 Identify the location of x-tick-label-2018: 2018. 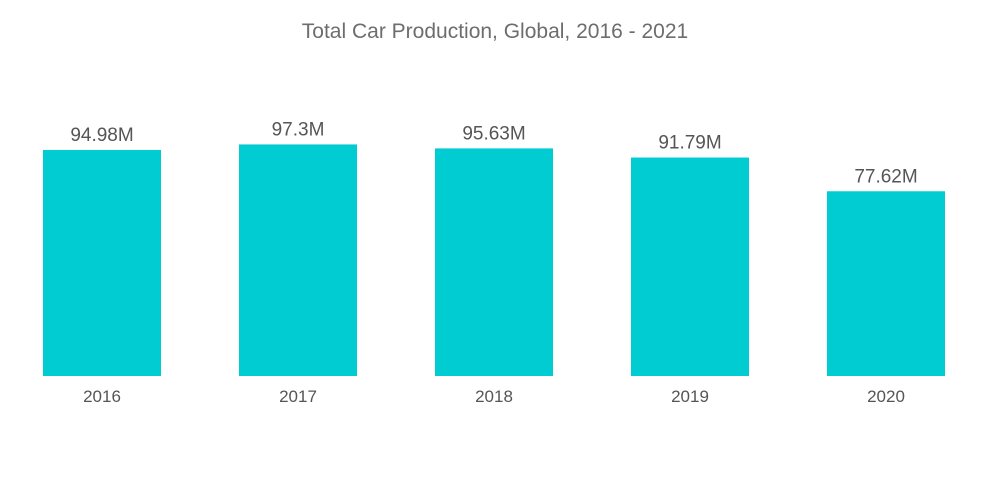
(494, 396).